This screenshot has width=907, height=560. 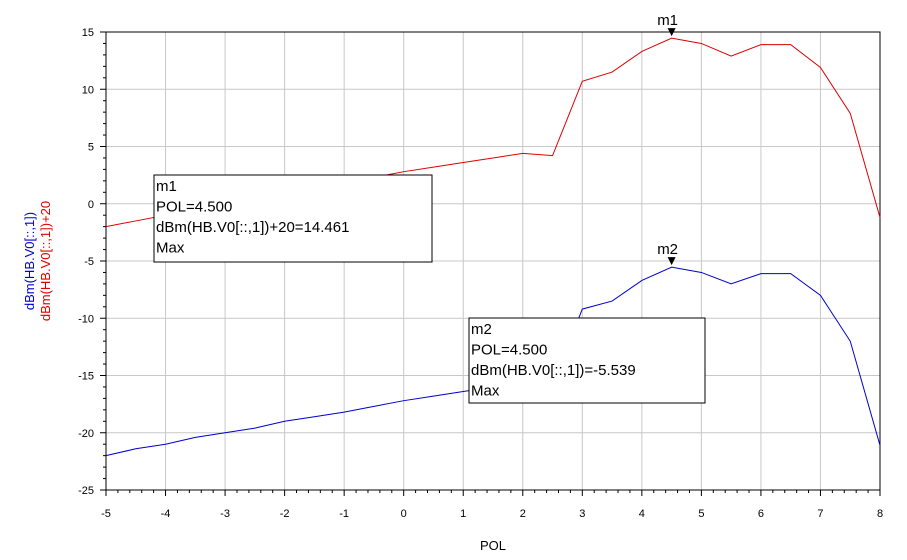 What do you see at coordinates (252, 227) in the screenshot?
I see `readout-line: dBm(HB.V0[::,1])+20=14.461` at bounding box center [252, 227].